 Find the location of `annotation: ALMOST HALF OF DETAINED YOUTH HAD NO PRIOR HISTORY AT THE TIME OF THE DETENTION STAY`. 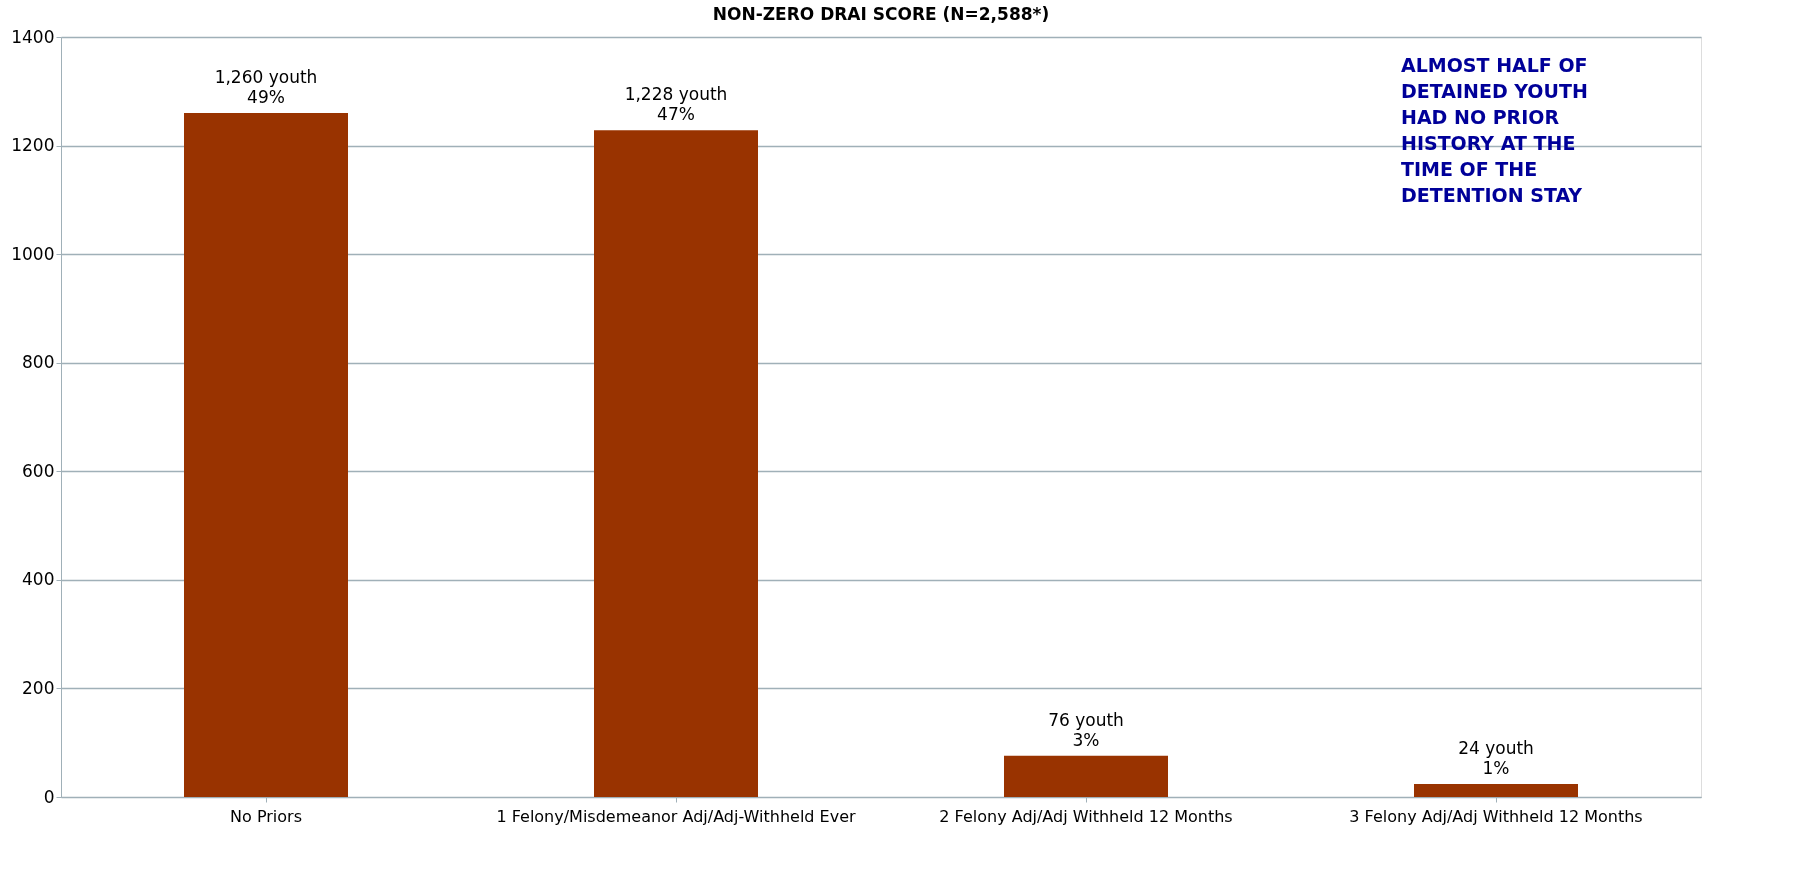

annotation: ALMOST HALF OF DETAINED YOUTH HAD NO PRIOR HISTORY AT THE TIME OF THE DETENTION STAY is located at coordinates (1494, 130).